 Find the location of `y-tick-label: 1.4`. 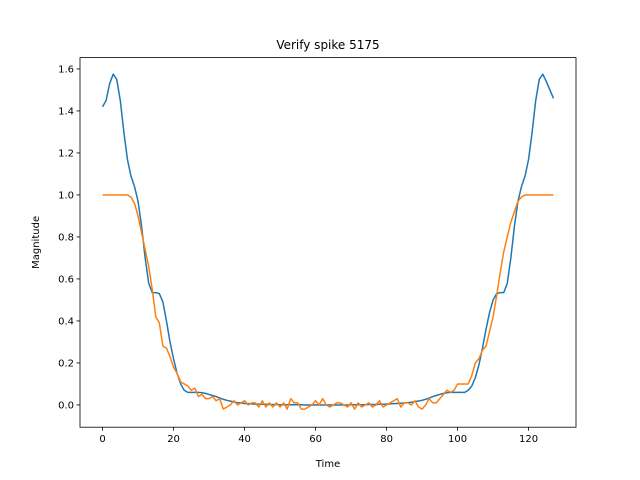

y-tick-label: 1.4 is located at coordinates (66, 111).